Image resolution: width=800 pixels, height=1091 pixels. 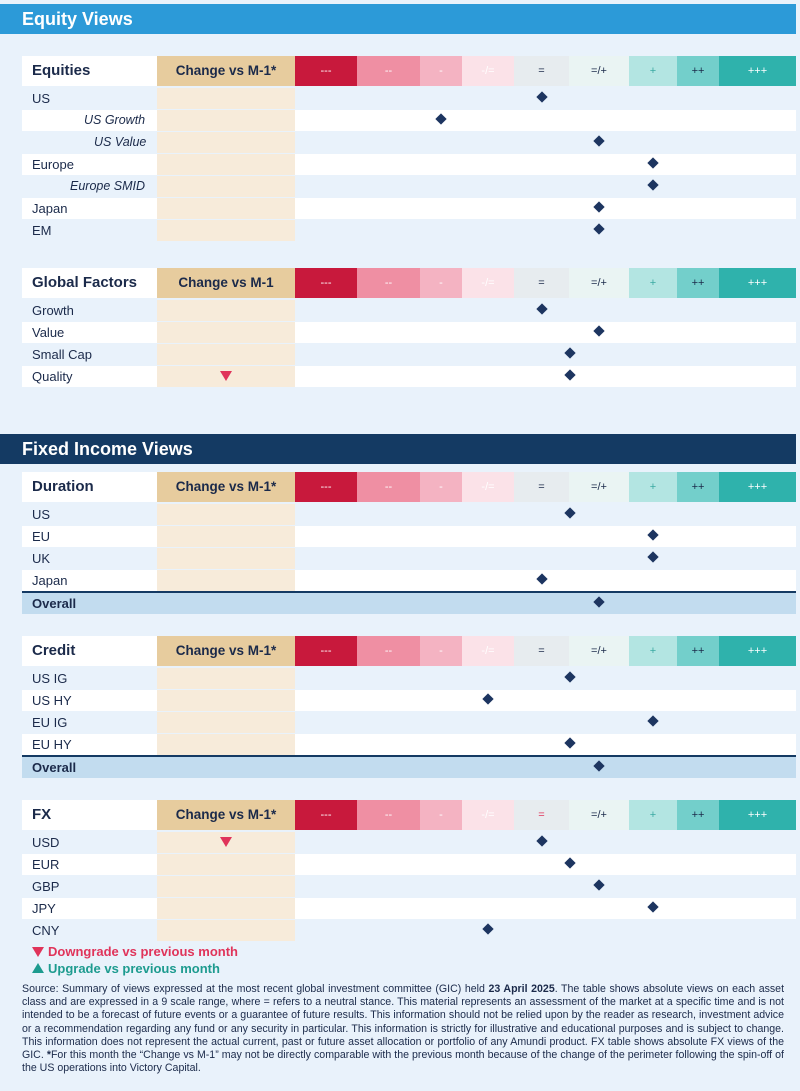 What do you see at coordinates (409, 186) in the screenshot?
I see `table-row: Europe SMID` at bounding box center [409, 186].